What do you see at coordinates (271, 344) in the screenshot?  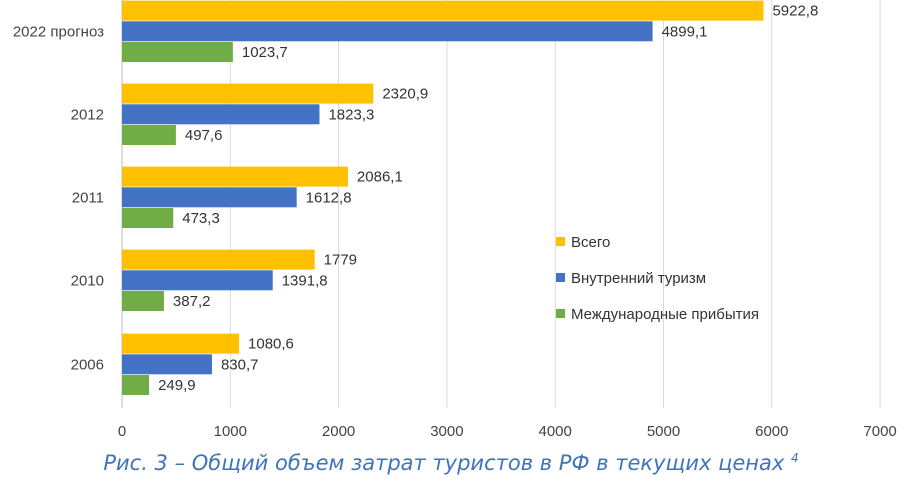 I see `data-label: 1080,6` at bounding box center [271, 344].